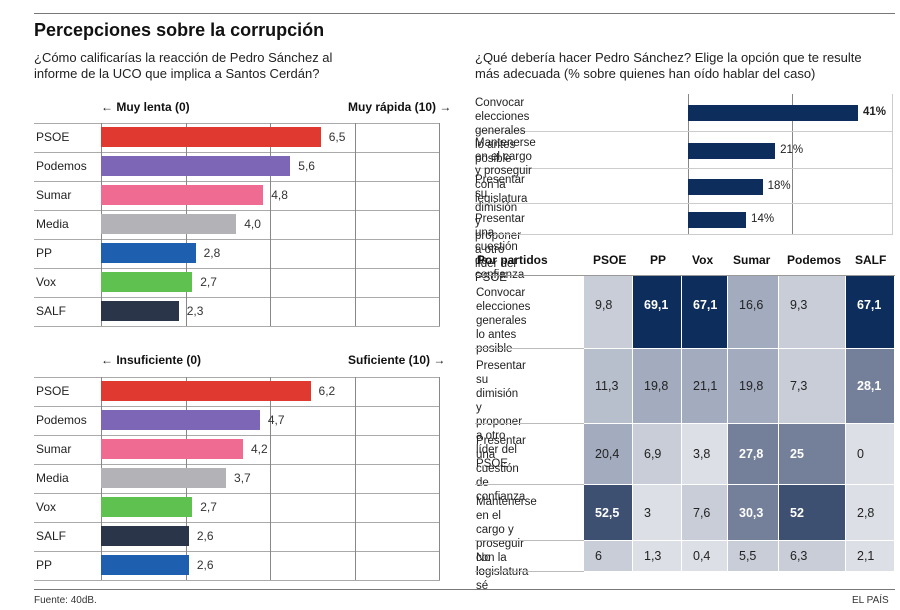  I want to click on option-label: Presentar una cuestión de confianza, so click(500, 247).